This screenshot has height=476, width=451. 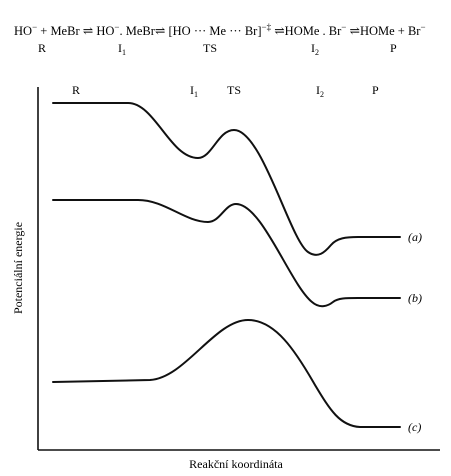 I want to click on eq-label-r: R, so click(x=42, y=48).